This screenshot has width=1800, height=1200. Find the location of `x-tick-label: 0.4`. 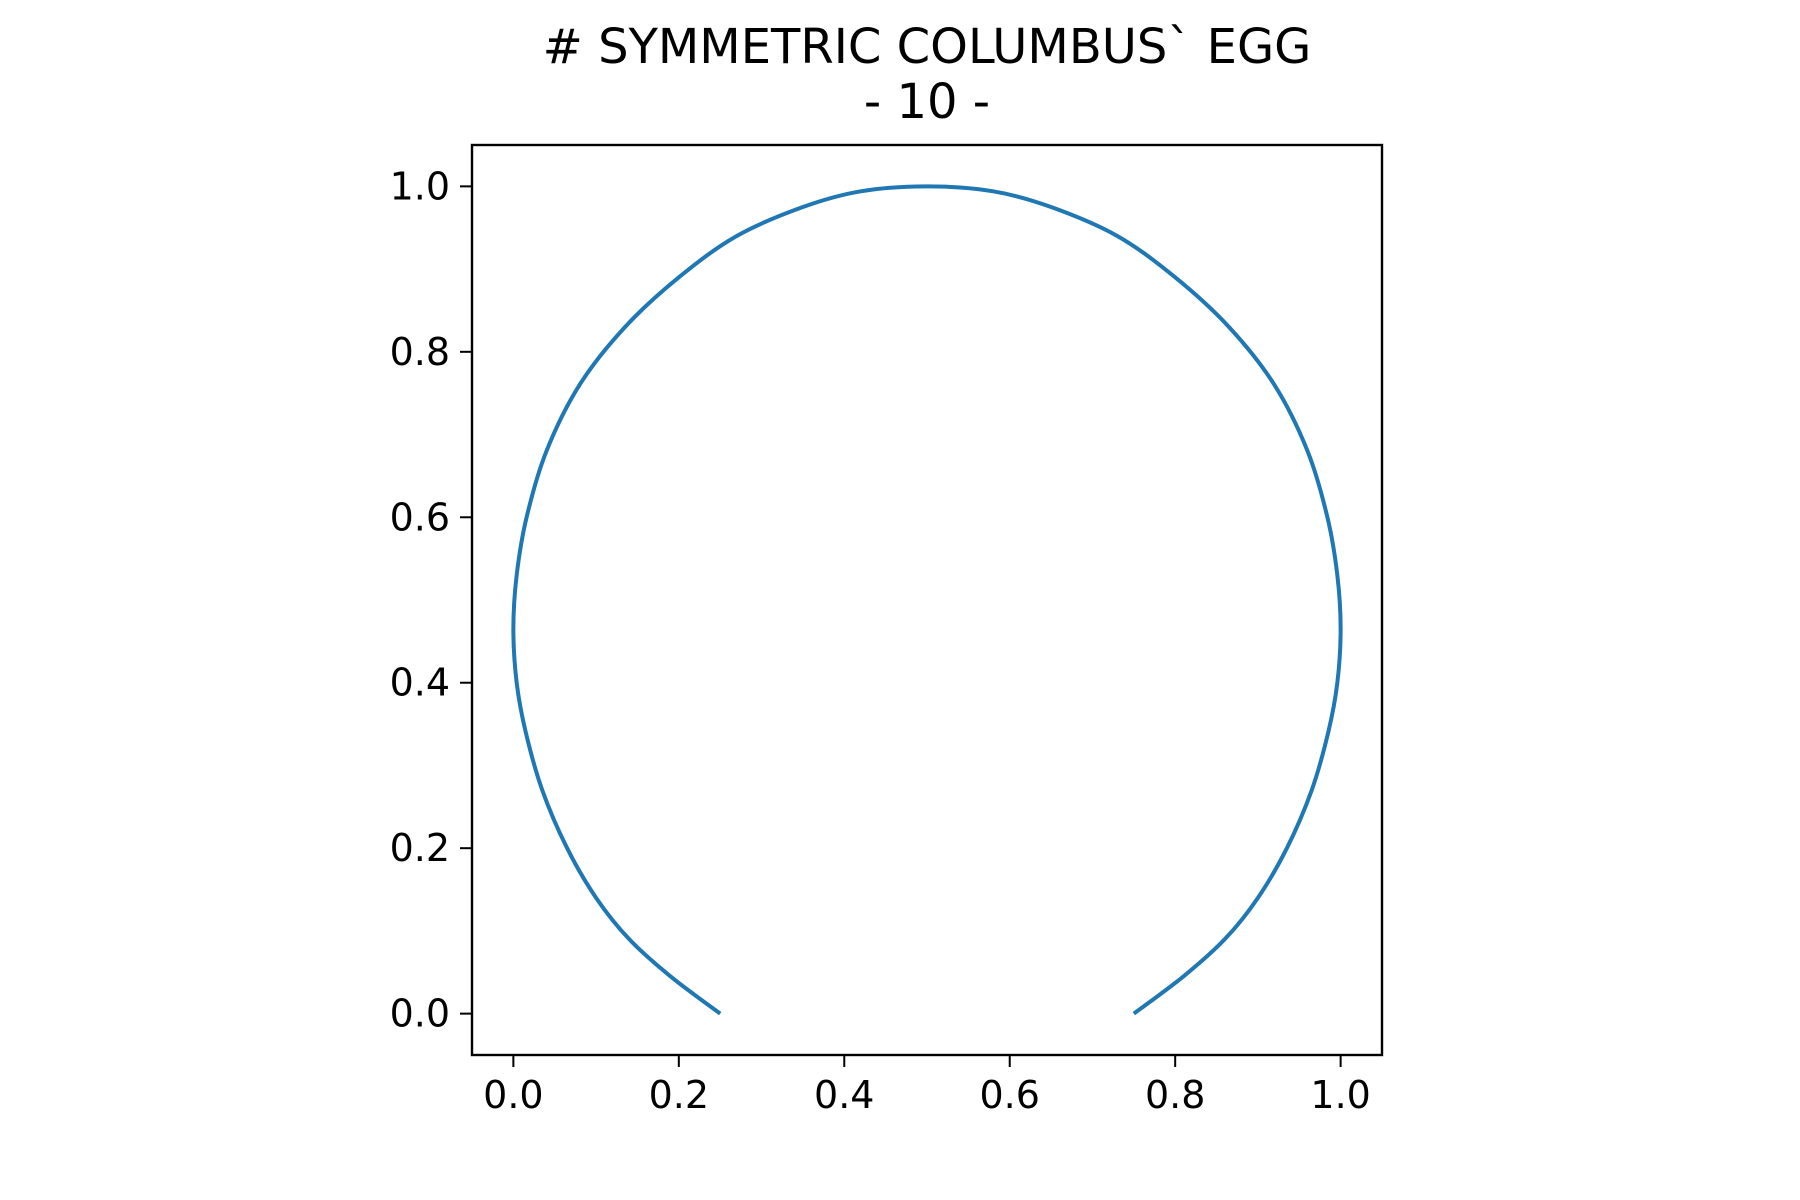

x-tick-label: 0.4 is located at coordinates (844, 1095).